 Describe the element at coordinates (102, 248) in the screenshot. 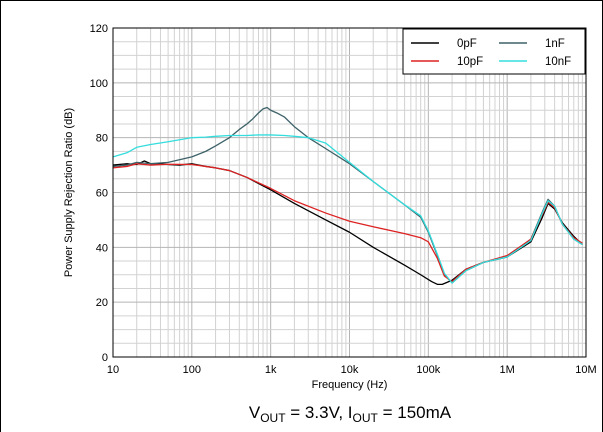

I see `y-tick-label: 40` at that location.